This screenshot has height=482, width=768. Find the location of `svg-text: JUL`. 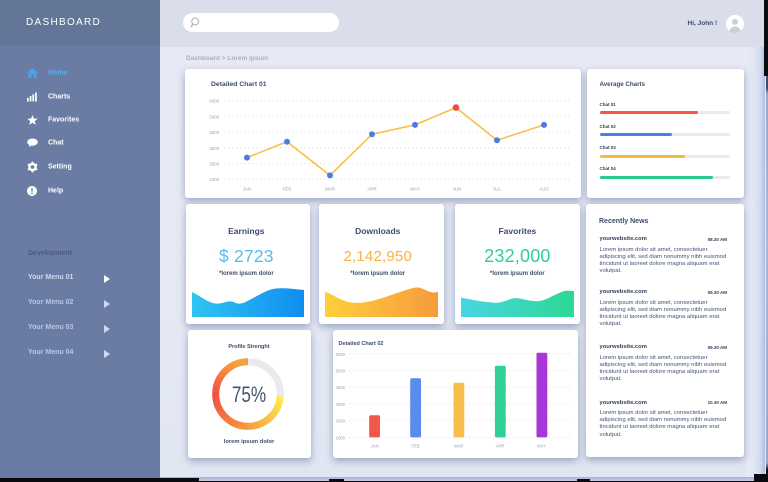

svg-text: JUL is located at coordinates (497, 188).